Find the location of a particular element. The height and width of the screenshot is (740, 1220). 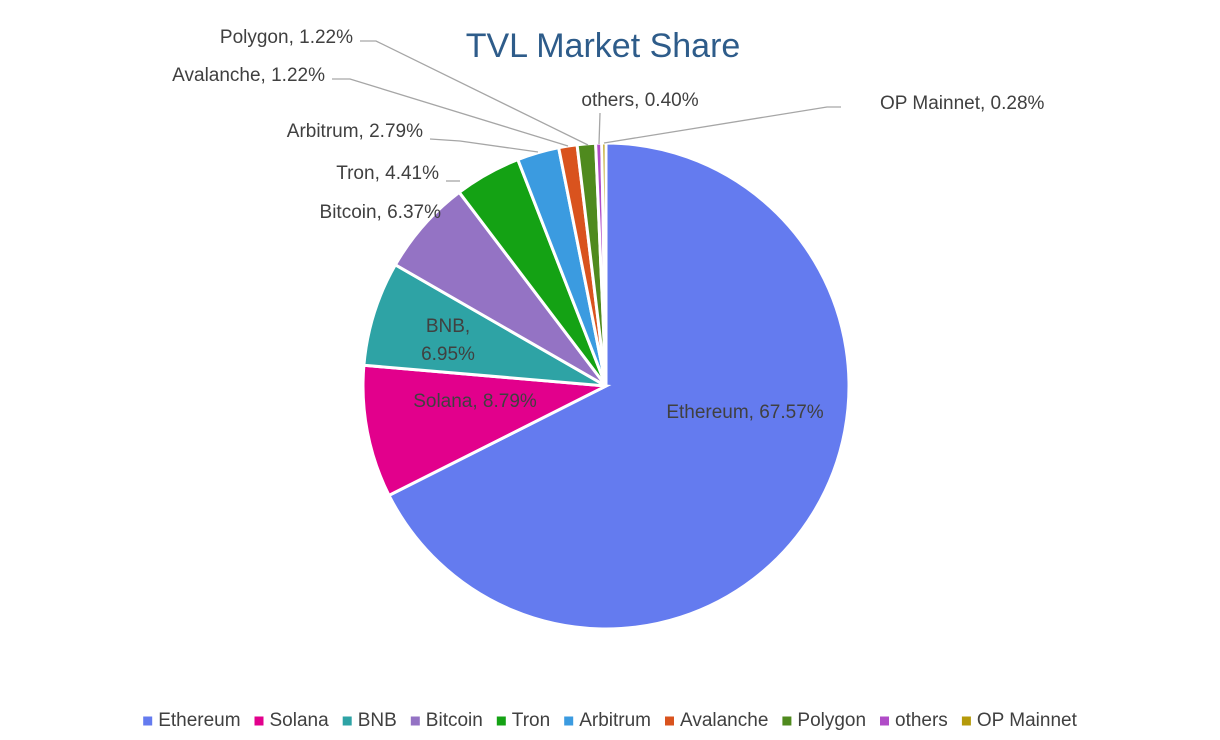

legend-swatch-op-mainnet is located at coordinates (966, 721).